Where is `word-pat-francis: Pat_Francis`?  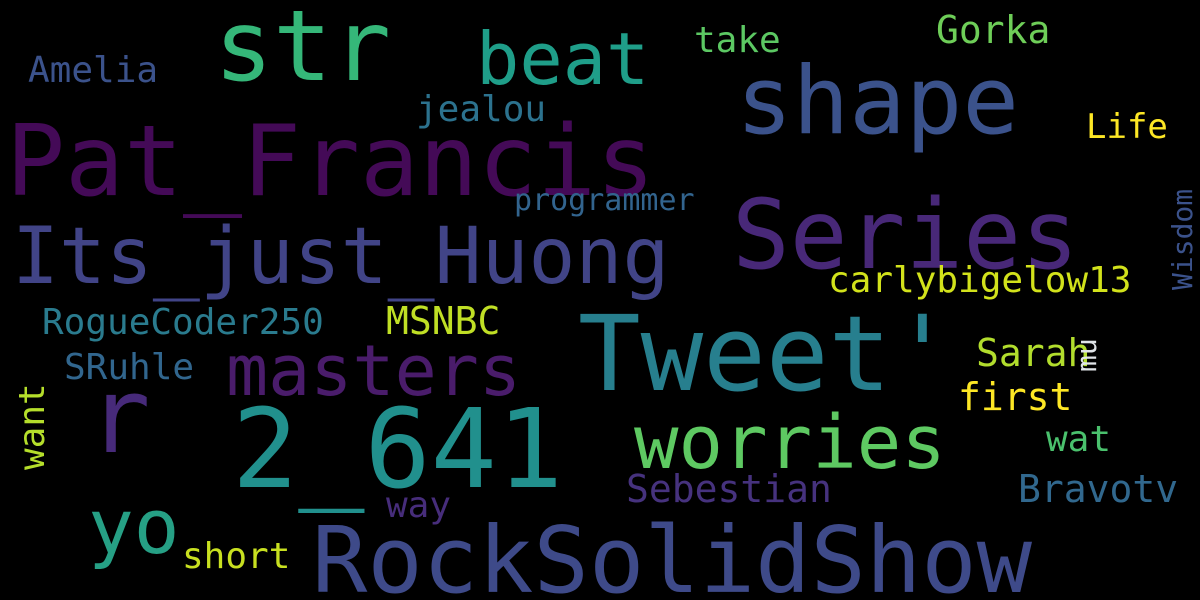 word-pat-francis: Pat_Francis is located at coordinates (330, 162).